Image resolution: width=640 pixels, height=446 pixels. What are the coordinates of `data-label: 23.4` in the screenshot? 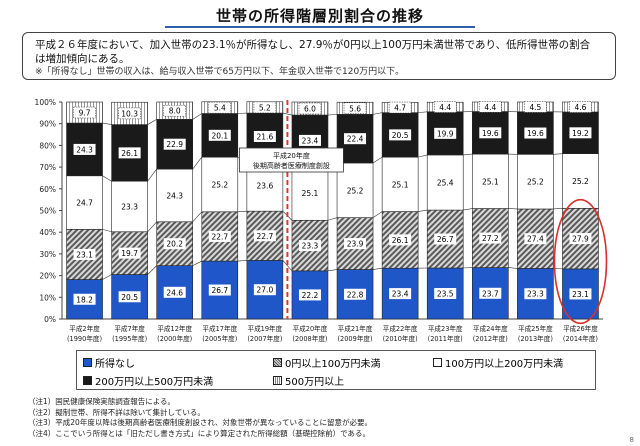 It's located at (400, 294).